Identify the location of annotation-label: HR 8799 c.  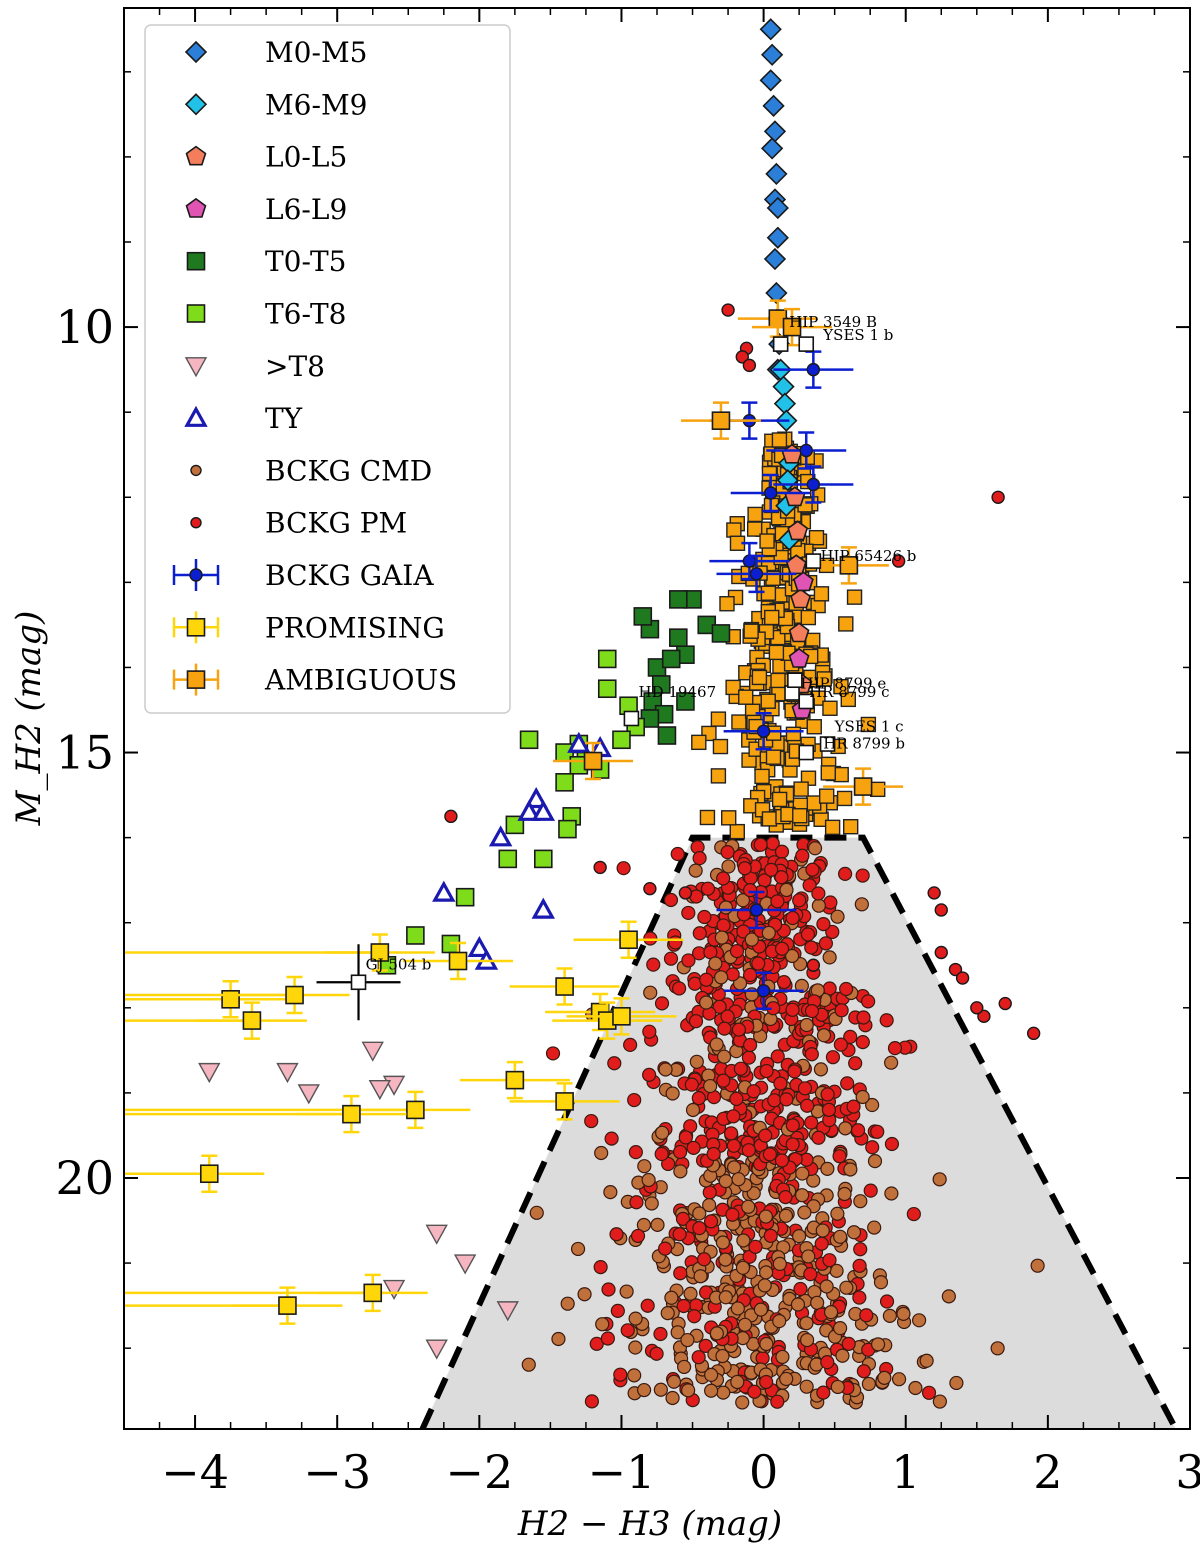
(849, 692).